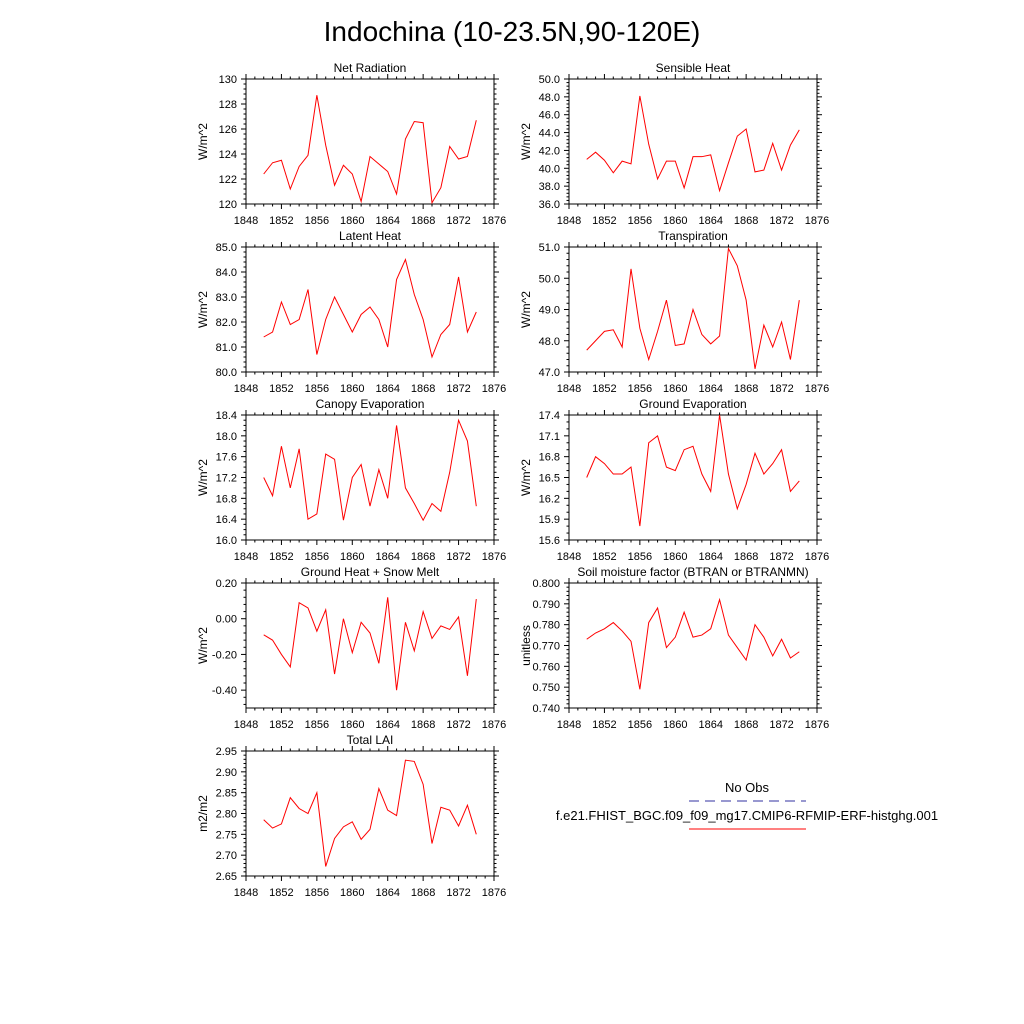 This screenshot has width=1024, height=1024. I want to click on y-tick-label: 16.5, so click(549, 479).